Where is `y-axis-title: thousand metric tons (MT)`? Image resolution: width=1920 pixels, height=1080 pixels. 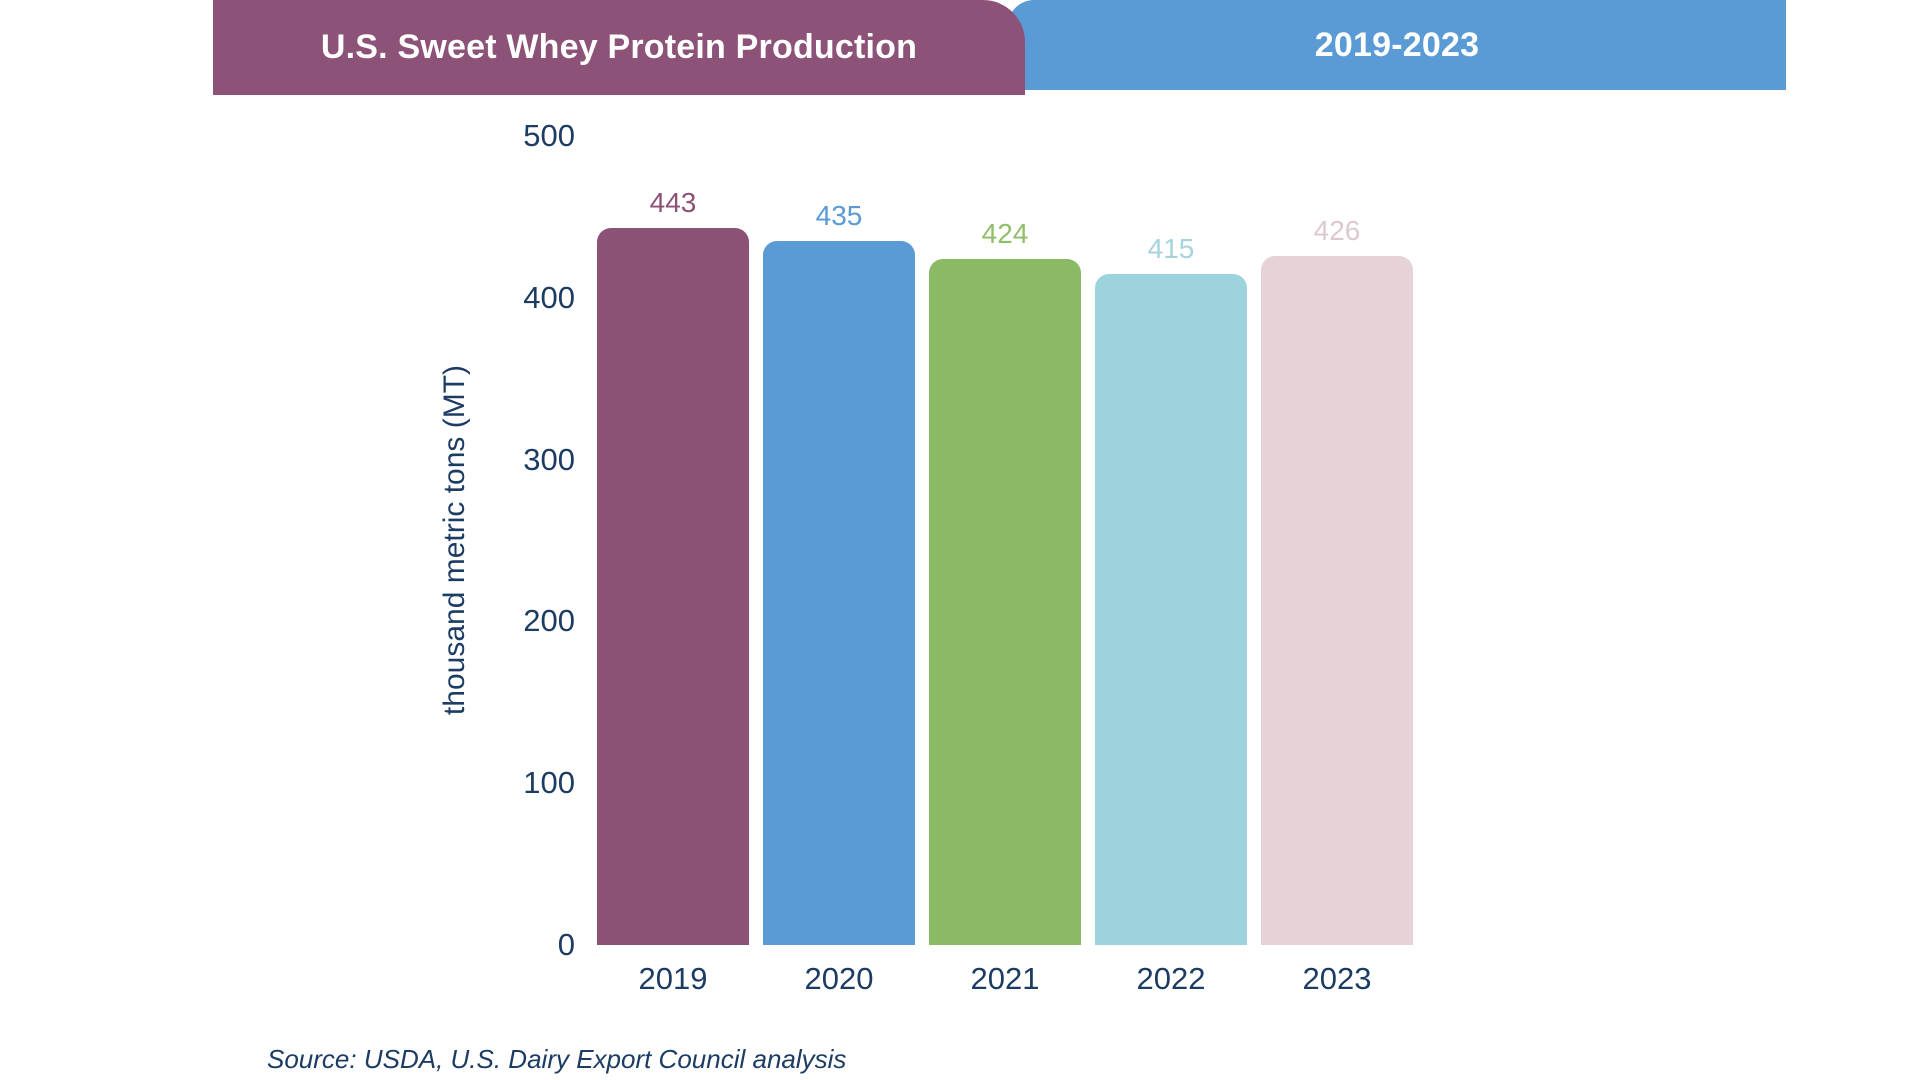
y-axis-title: thousand metric tons (MT) is located at coordinates (454, 540).